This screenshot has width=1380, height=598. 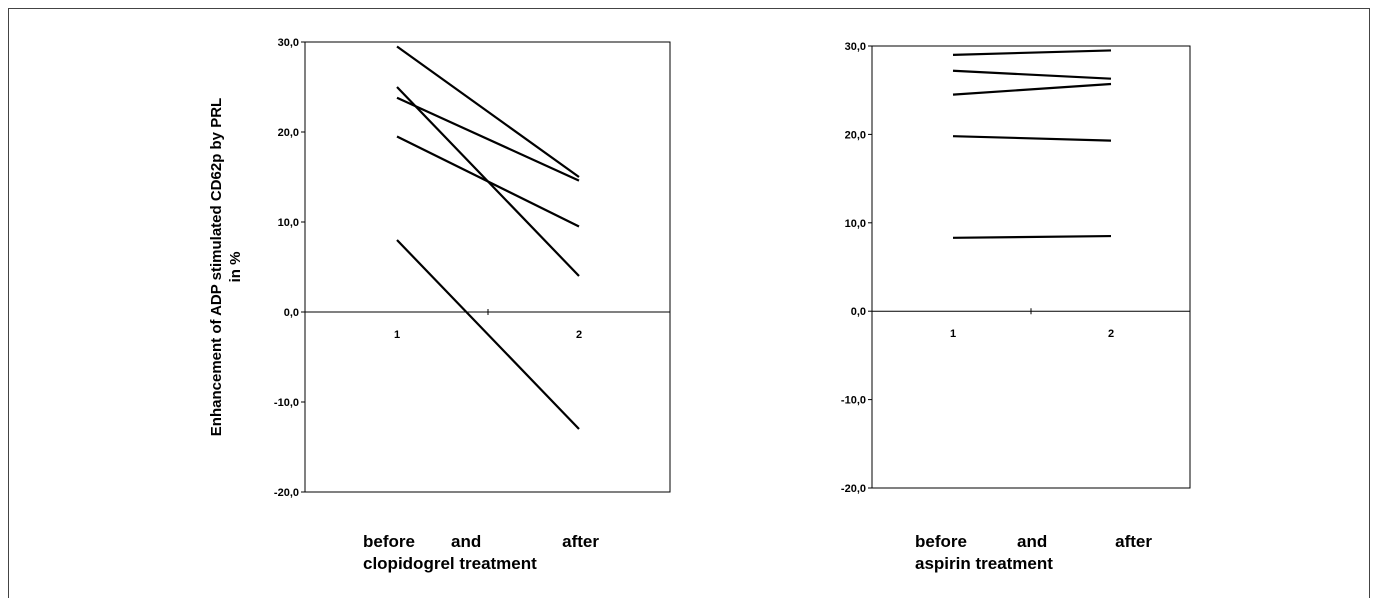 I want to click on y-axis-label-line2: in %, so click(x=235, y=267).